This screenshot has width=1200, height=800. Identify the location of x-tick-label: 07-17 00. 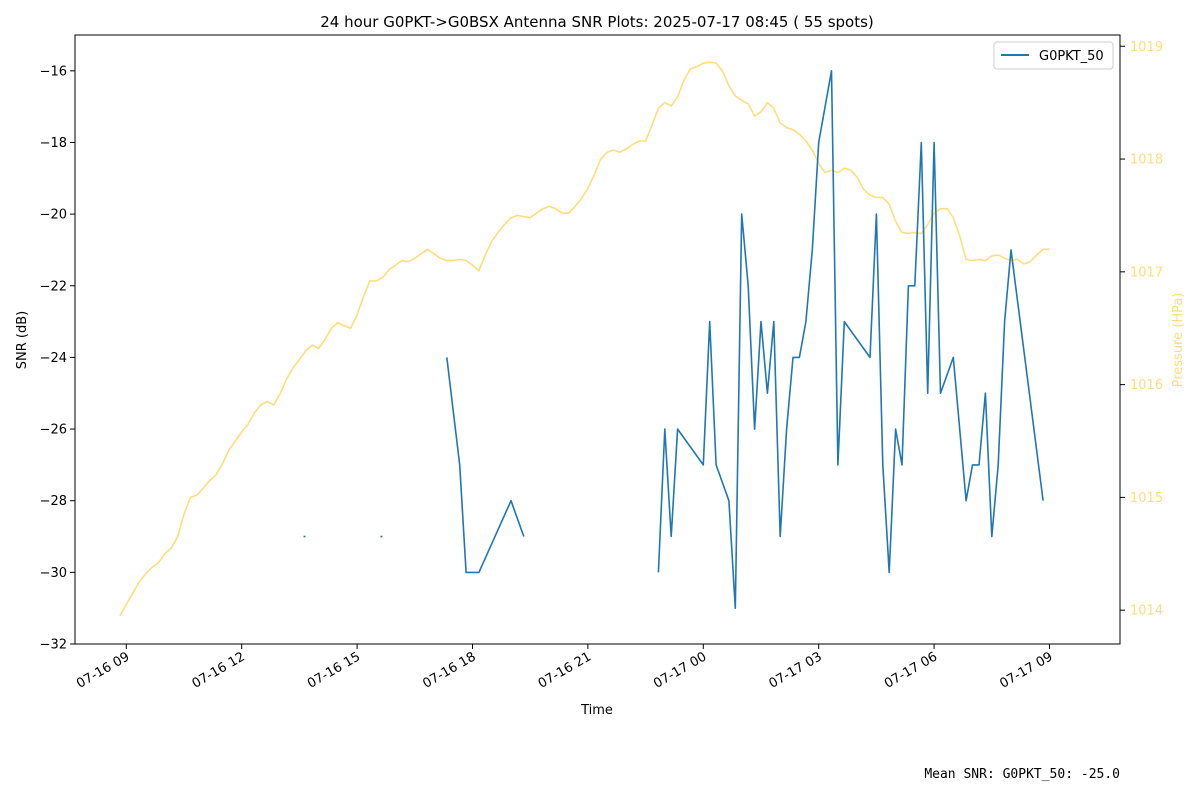
(680, 670).